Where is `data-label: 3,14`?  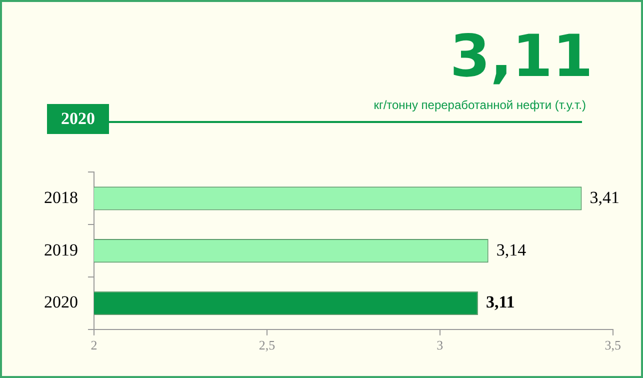
data-label: 3,14 is located at coordinates (511, 250).